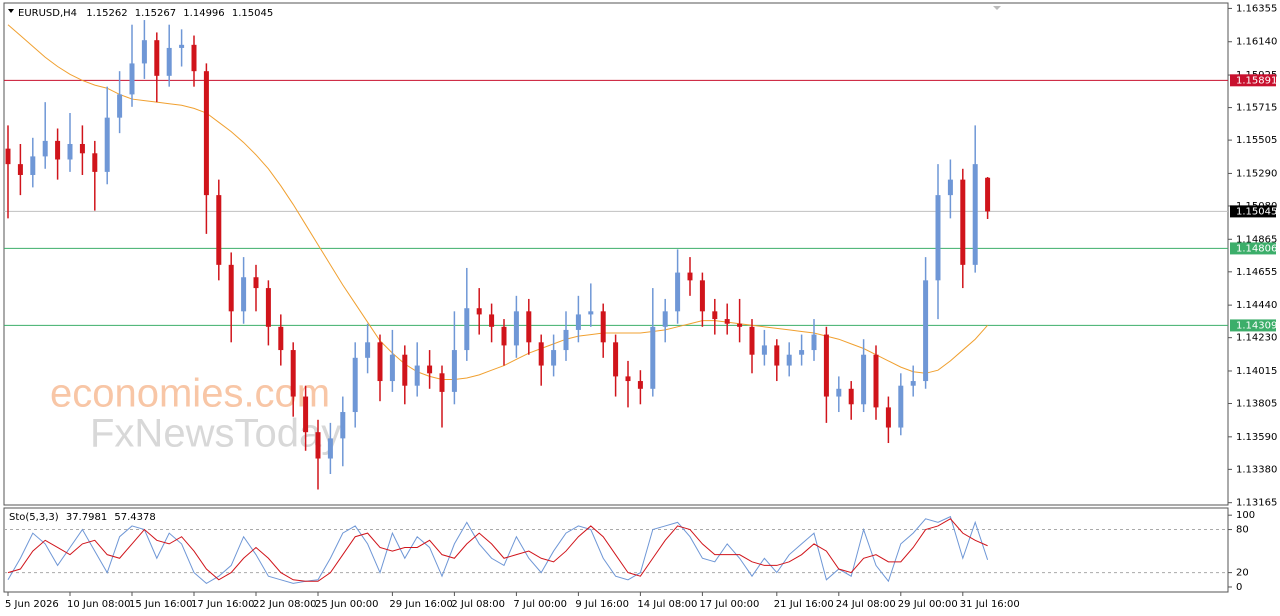 The image size is (1280, 616). I want to click on open: 1.15262, so click(106, 13).